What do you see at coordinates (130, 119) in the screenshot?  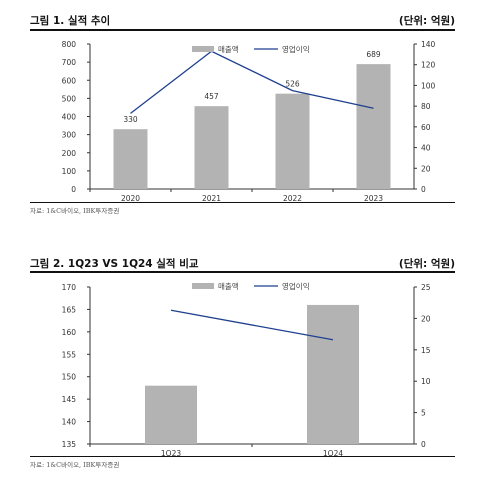 I see `chart-1-bar-data-label: 330` at bounding box center [130, 119].